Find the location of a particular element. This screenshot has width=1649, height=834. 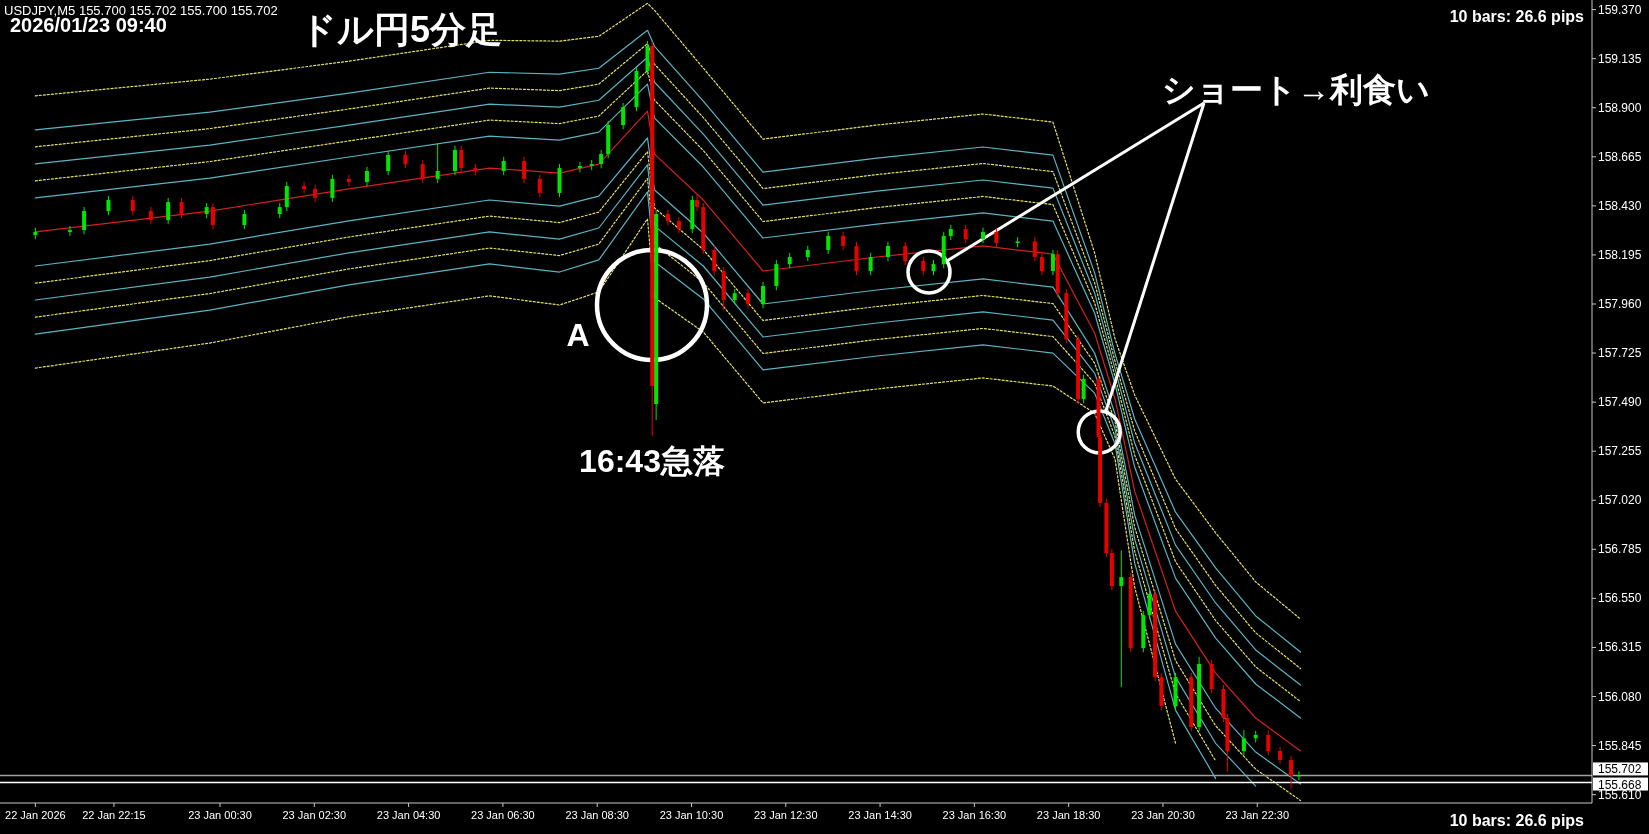

y-tick-label: 157.490 is located at coordinates (1620, 402).